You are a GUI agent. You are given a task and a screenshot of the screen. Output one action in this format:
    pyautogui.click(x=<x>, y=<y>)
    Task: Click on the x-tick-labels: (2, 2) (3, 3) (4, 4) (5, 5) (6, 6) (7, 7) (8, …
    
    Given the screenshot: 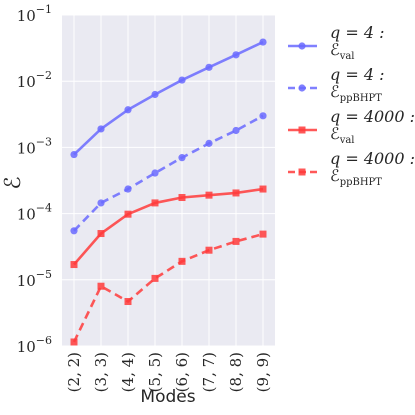 What is the action you would take?
    pyautogui.click(x=168, y=372)
    